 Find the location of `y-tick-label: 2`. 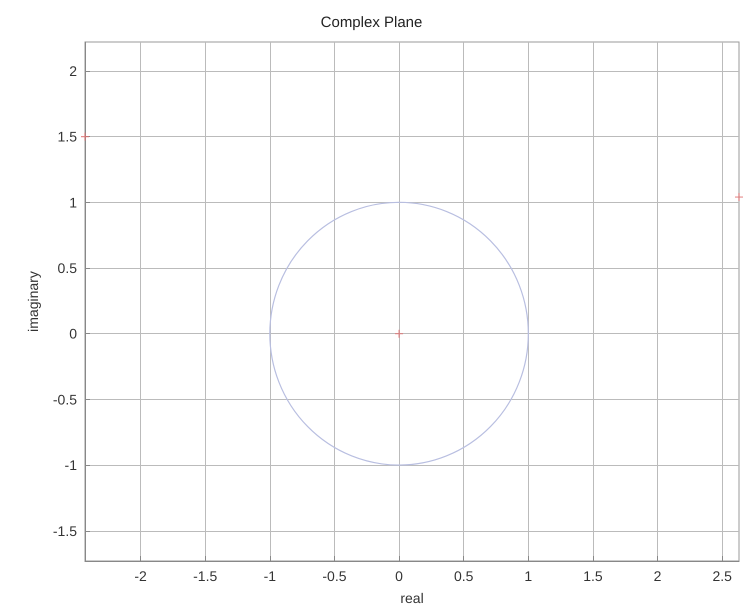

y-tick-label: 2 is located at coordinates (73, 70).